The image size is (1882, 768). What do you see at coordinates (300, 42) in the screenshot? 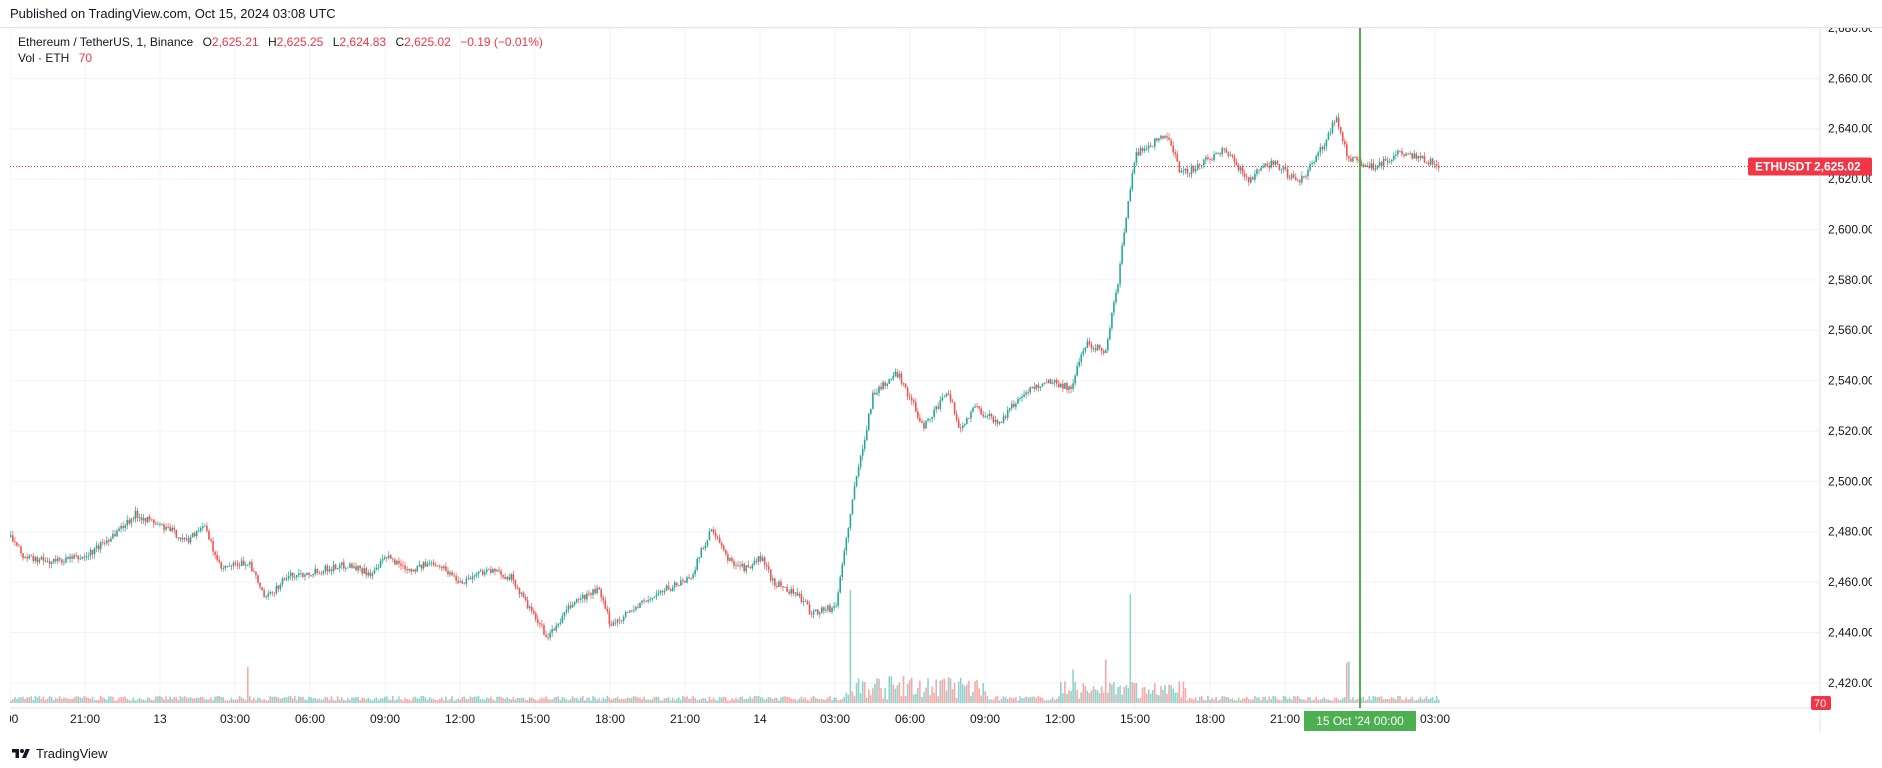
I see `legend-high-value: 2,625.25` at bounding box center [300, 42].